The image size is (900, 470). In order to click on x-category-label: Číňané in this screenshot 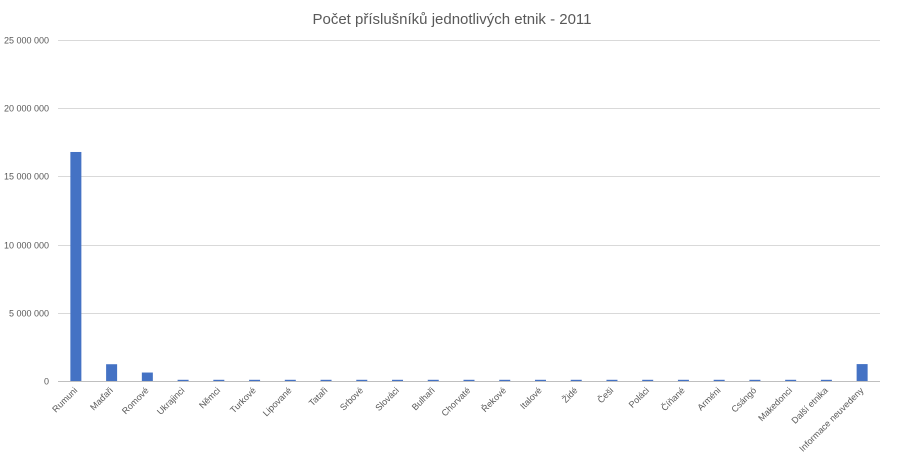, I will do `click(673, 399)`.